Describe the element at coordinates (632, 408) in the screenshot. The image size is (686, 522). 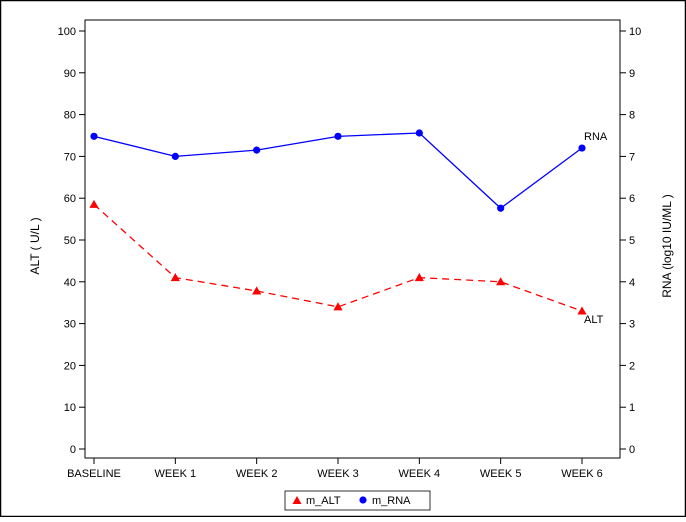
I see `right-tick-label: 1` at that location.